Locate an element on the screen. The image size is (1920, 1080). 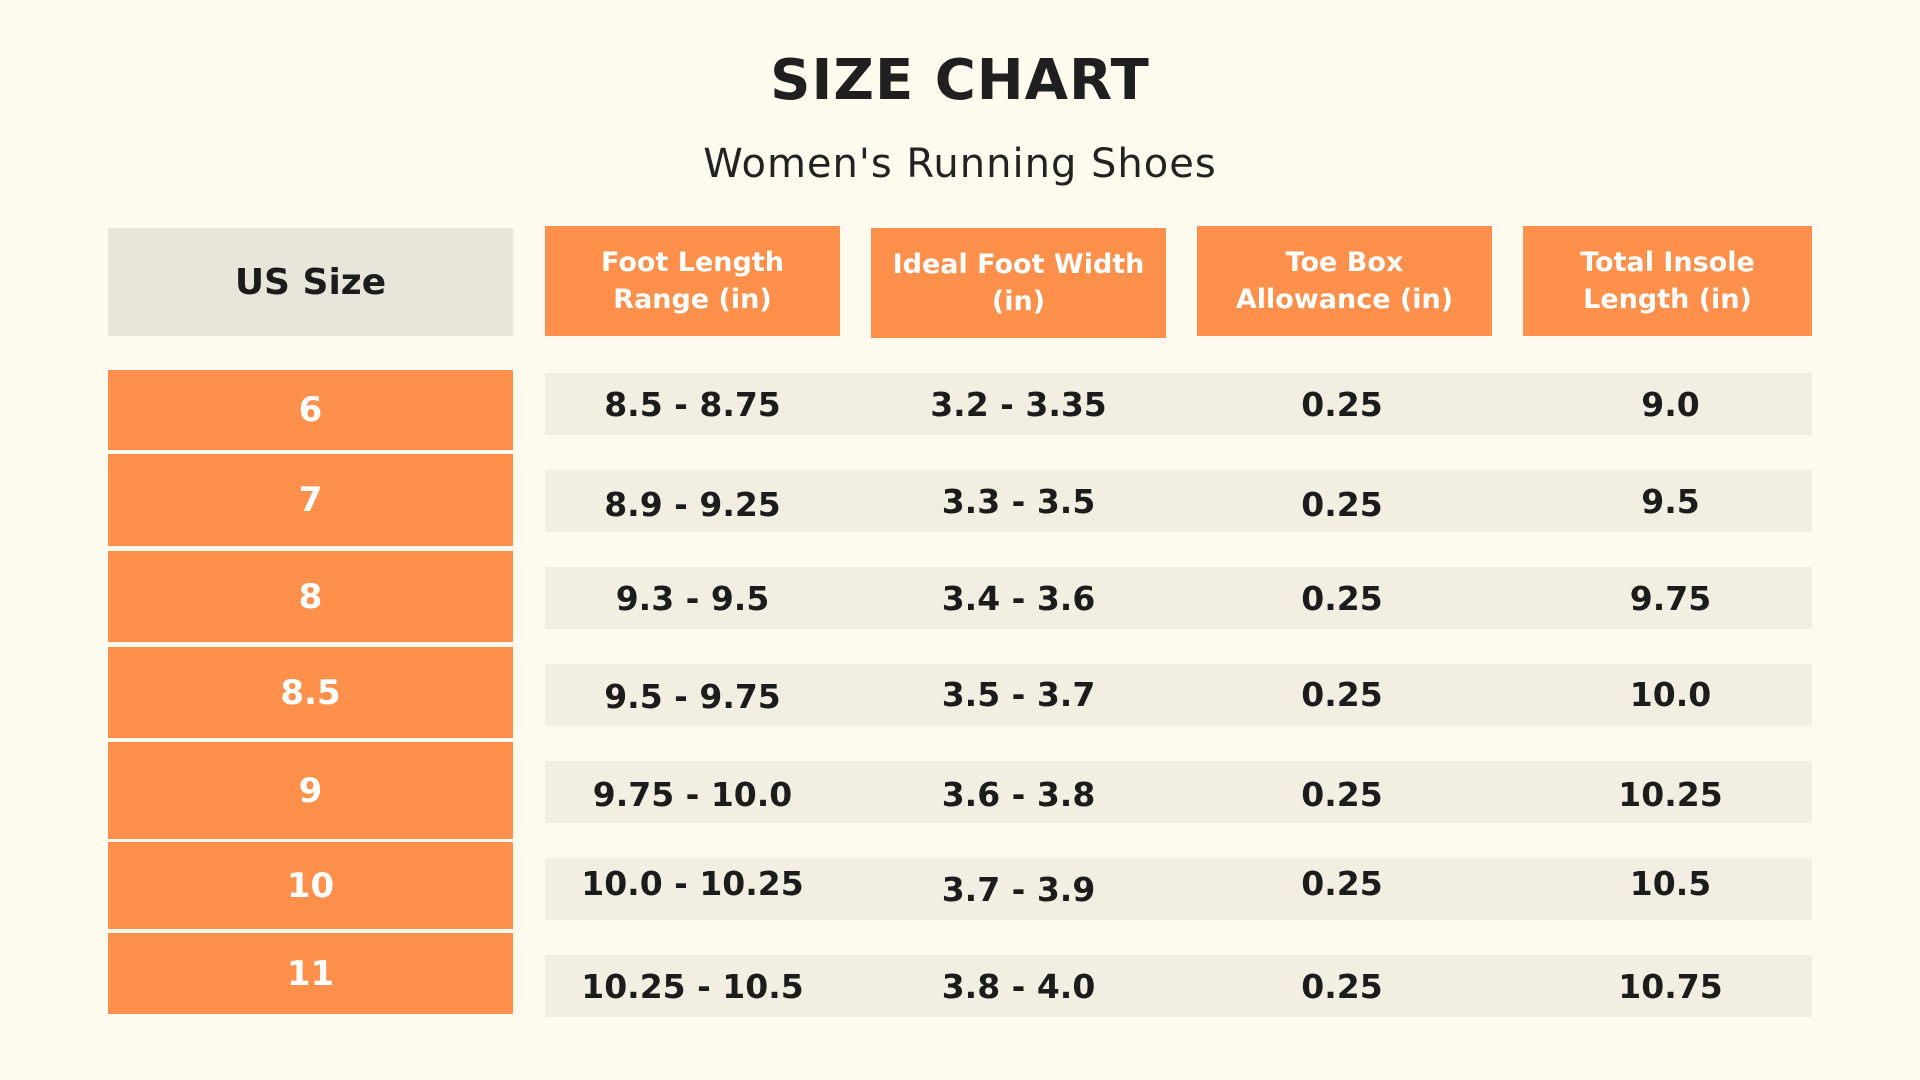
foot-length-value: 10.25 - 10.5 is located at coordinates (692, 986).